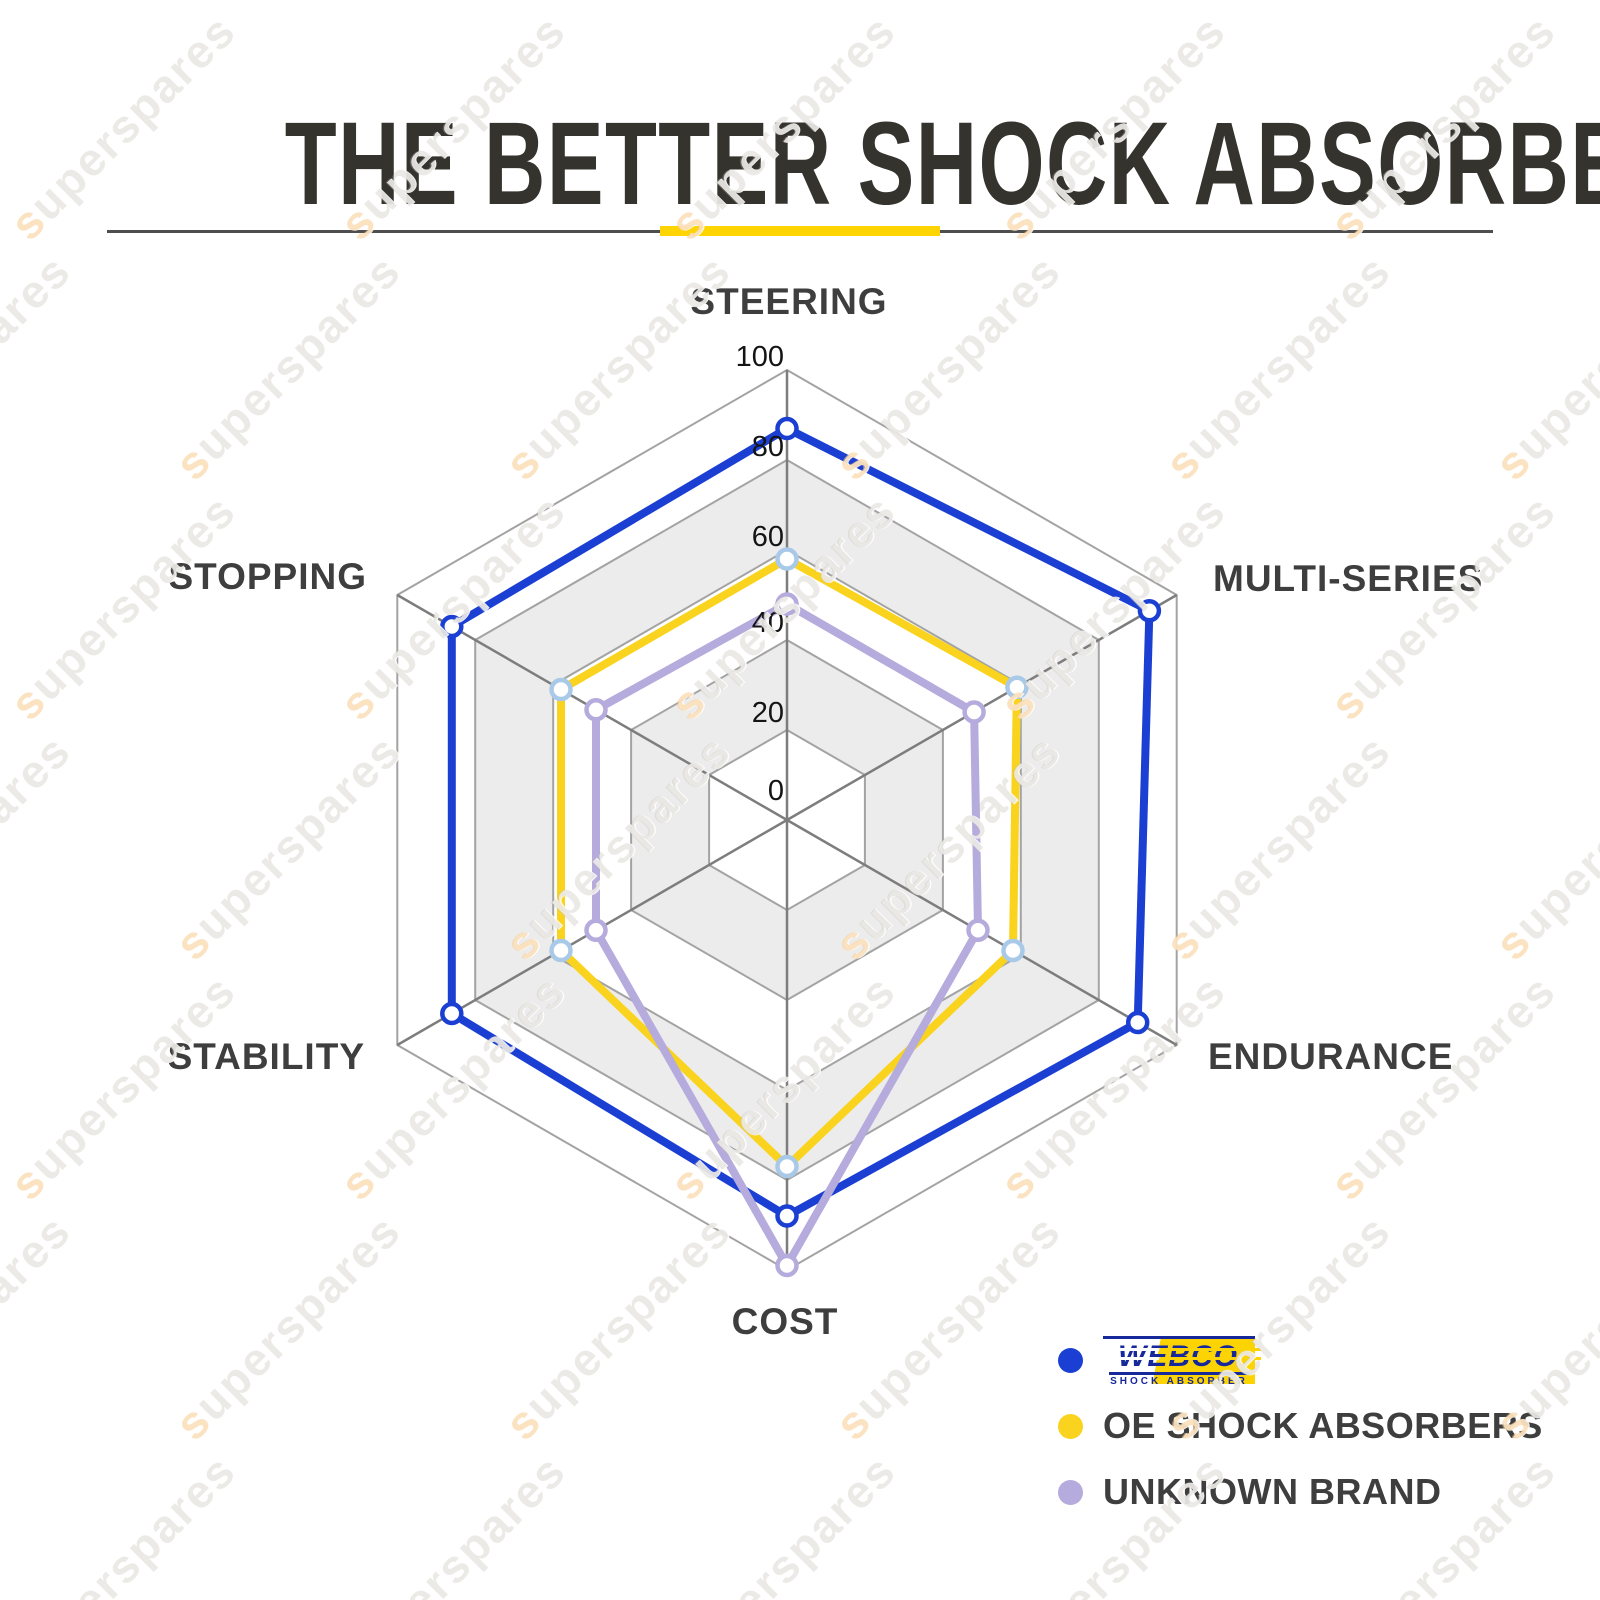  I want to click on legend-dot-blue, so click(1070, 1360).